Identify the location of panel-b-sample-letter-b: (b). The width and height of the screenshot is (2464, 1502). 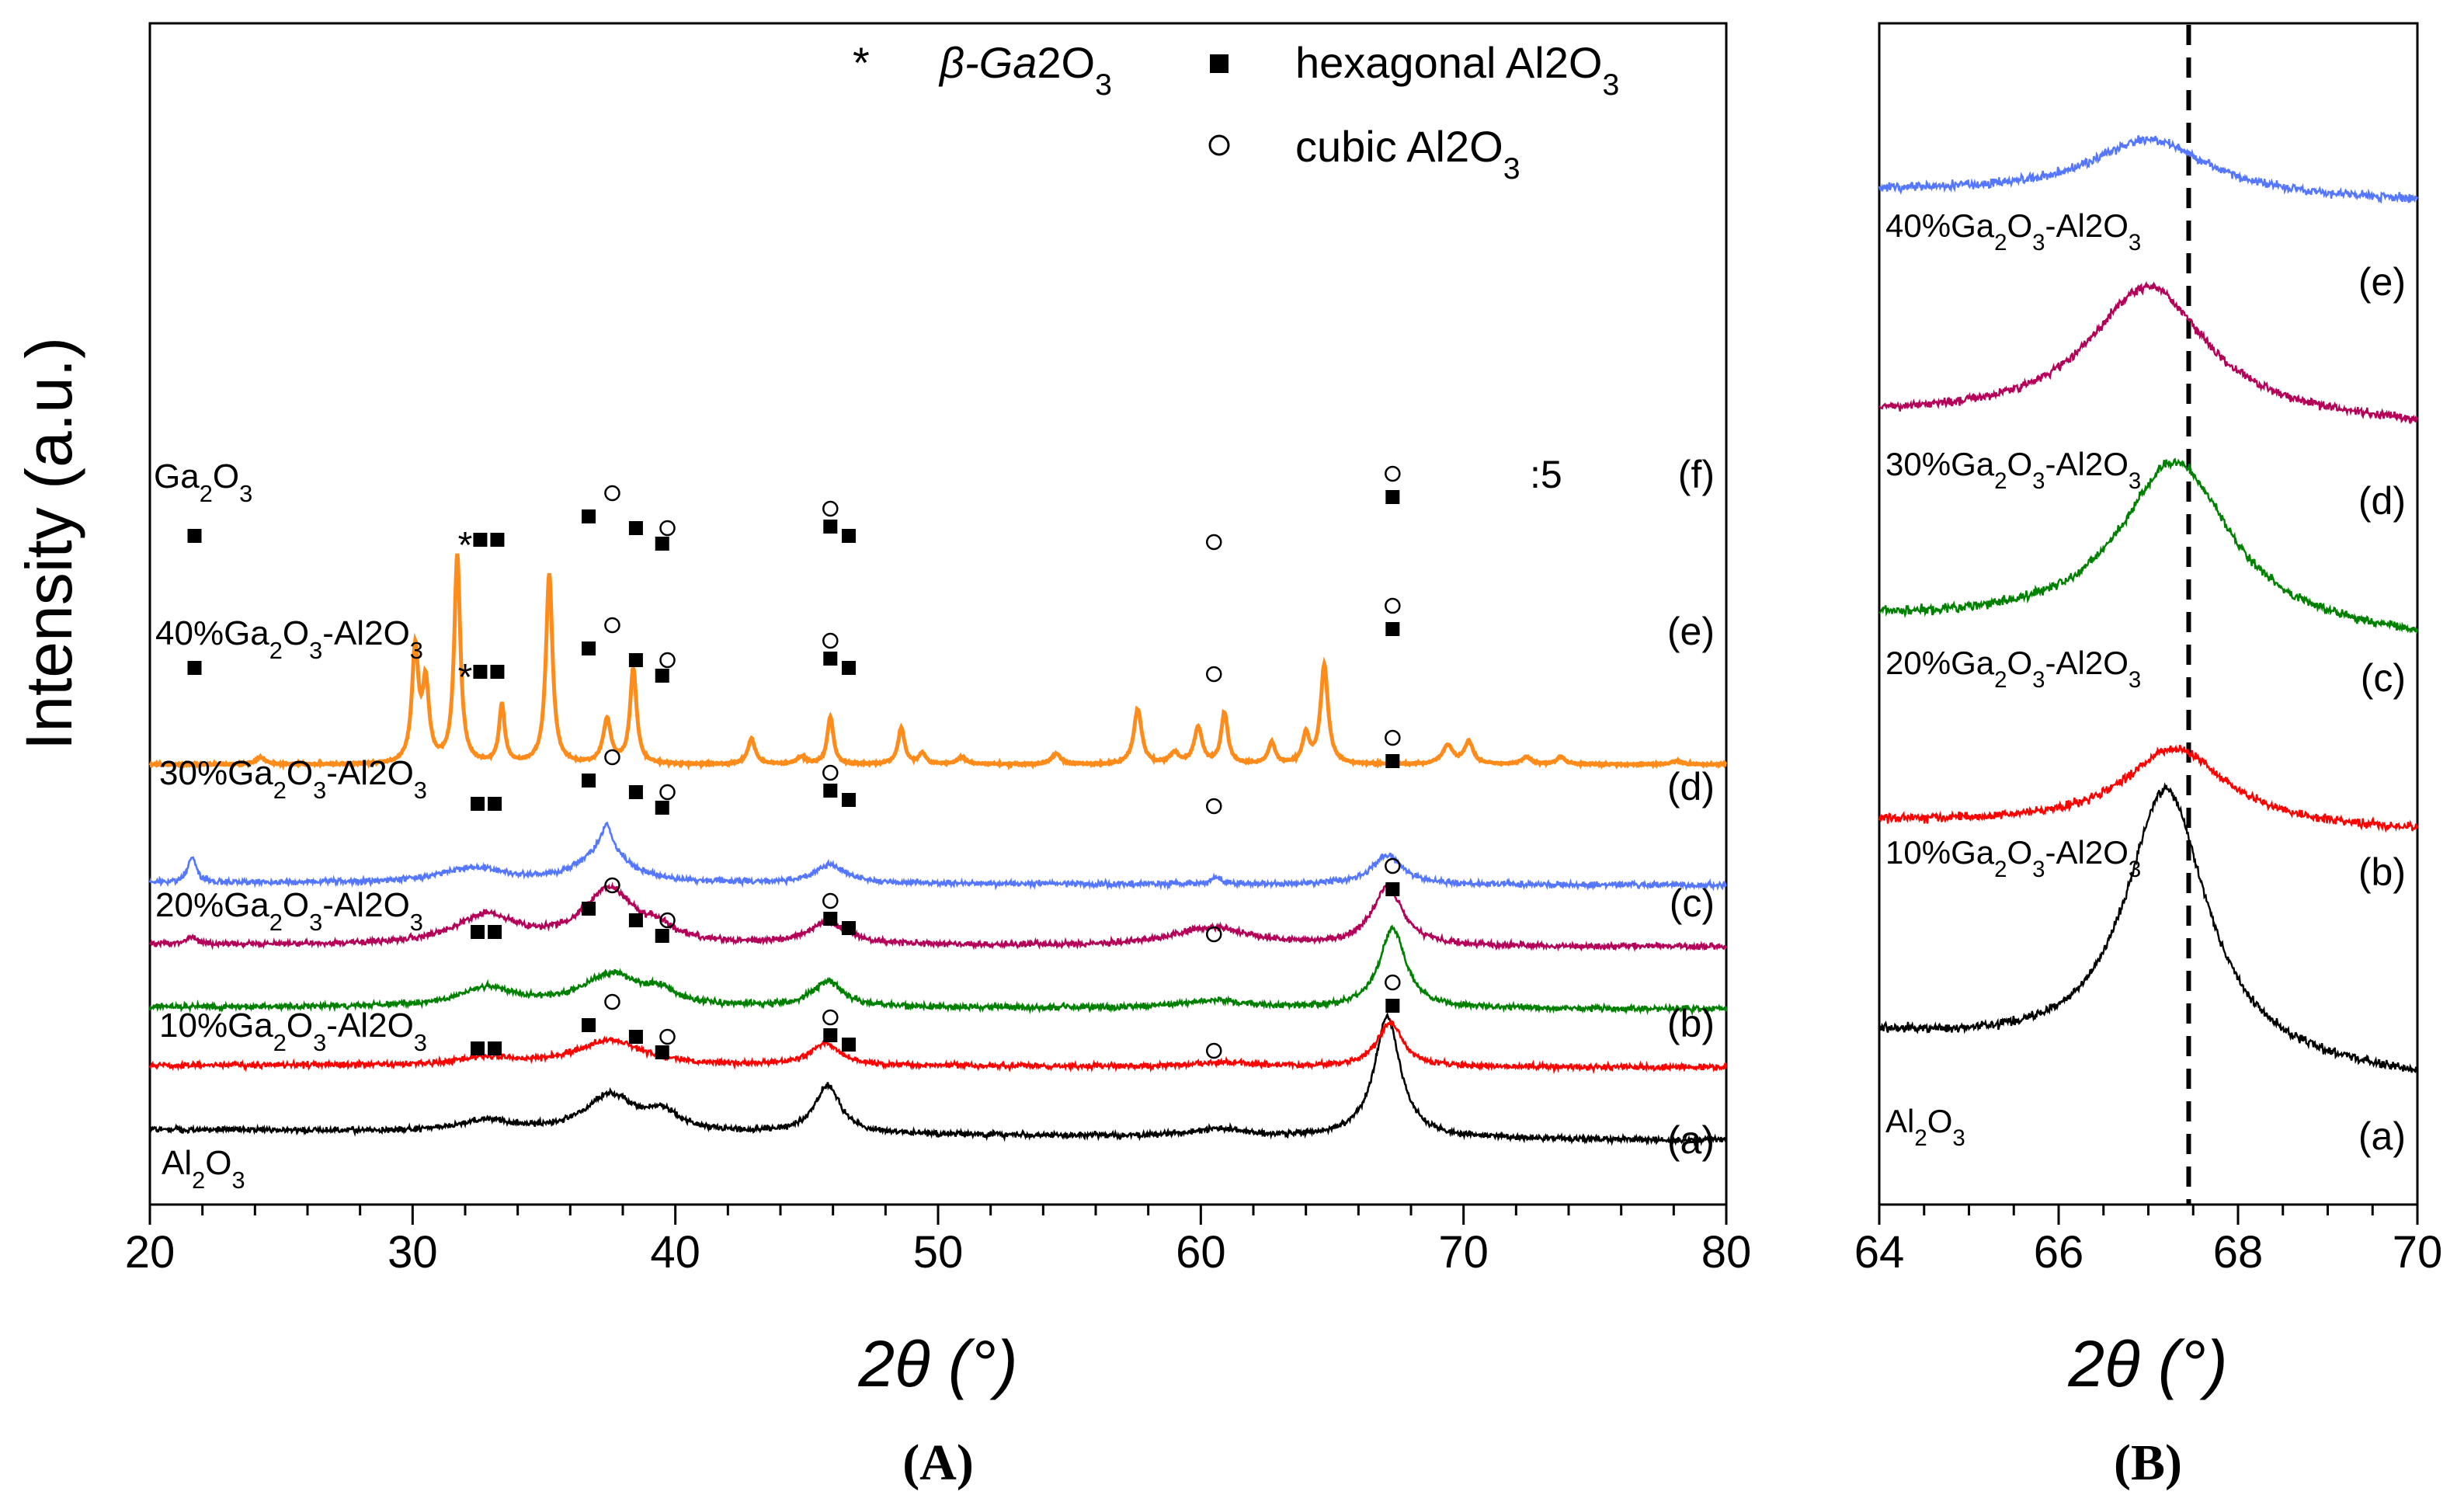
(2382, 872).